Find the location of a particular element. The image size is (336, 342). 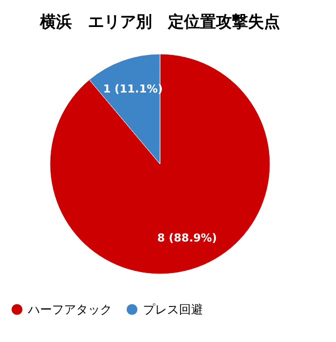

legend-label: ハーフアタック is located at coordinates (69, 309).